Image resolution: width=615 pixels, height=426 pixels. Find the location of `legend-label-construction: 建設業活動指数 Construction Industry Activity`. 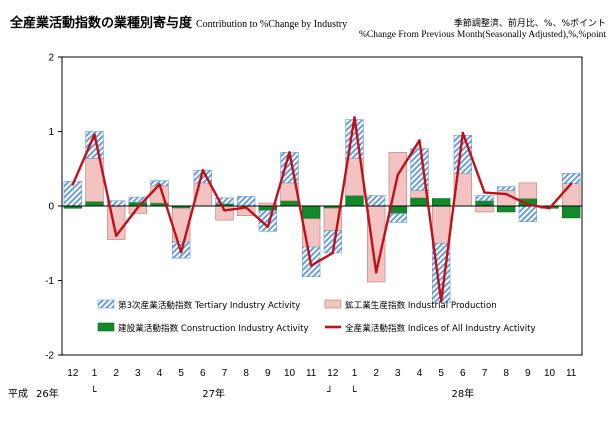

legend-label-construction: 建設業活動指数 Construction Industry Activity is located at coordinates (213, 328).